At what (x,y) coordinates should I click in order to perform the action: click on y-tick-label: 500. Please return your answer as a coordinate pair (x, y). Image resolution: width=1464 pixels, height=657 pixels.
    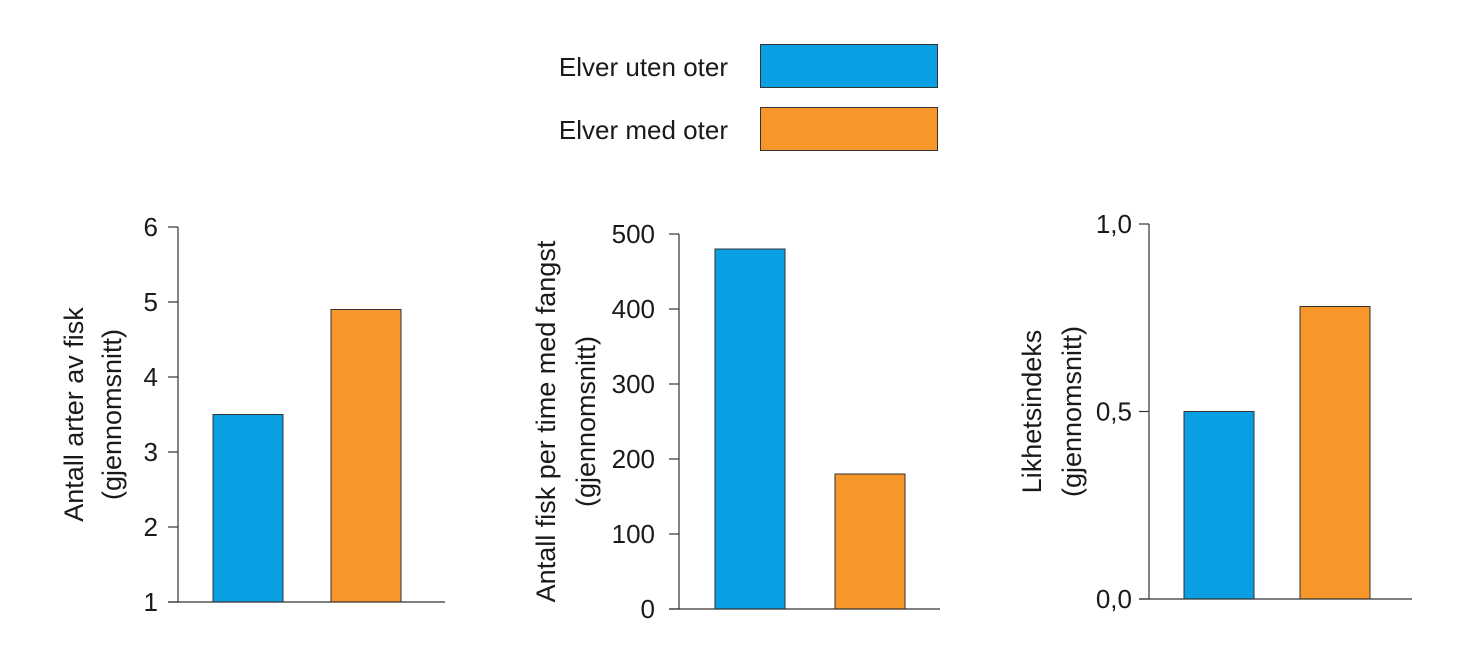
    Looking at the image, I should click on (633, 234).